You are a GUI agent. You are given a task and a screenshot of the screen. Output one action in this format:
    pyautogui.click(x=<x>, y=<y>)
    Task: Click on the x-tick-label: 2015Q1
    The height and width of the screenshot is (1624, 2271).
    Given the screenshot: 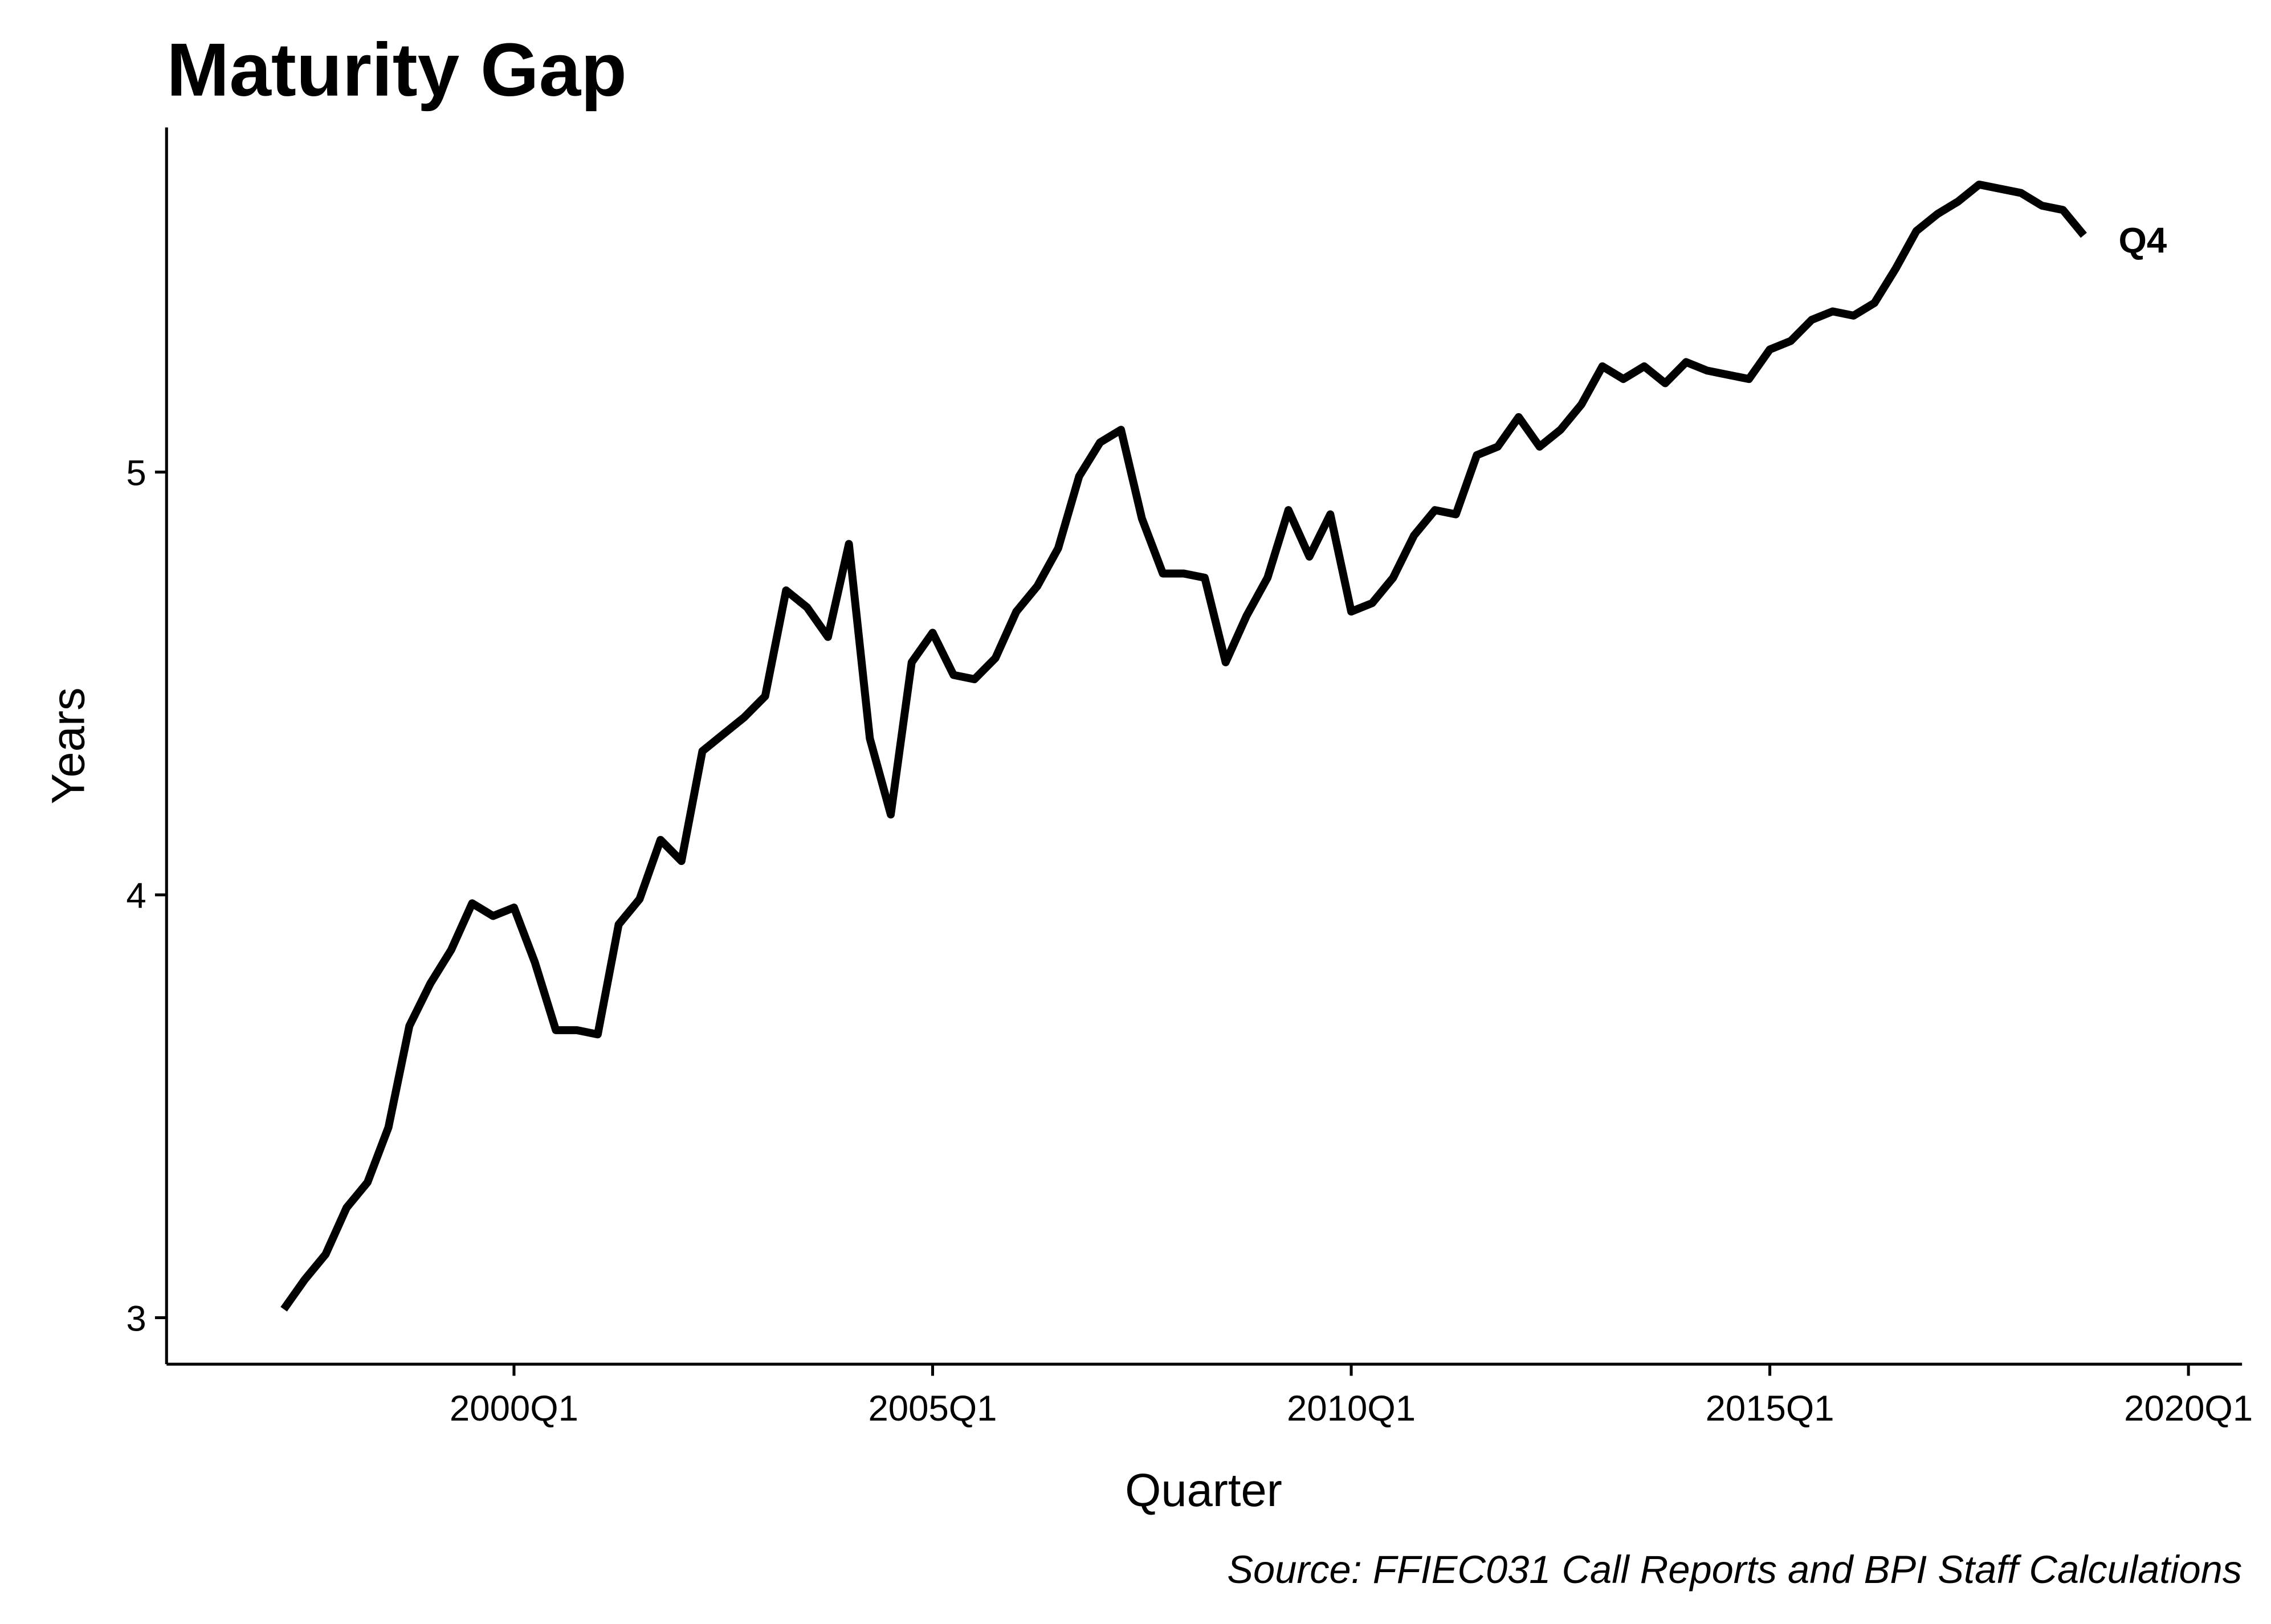 What is the action you would take?
    pyautogui.click(x=1770, y=1408)
    